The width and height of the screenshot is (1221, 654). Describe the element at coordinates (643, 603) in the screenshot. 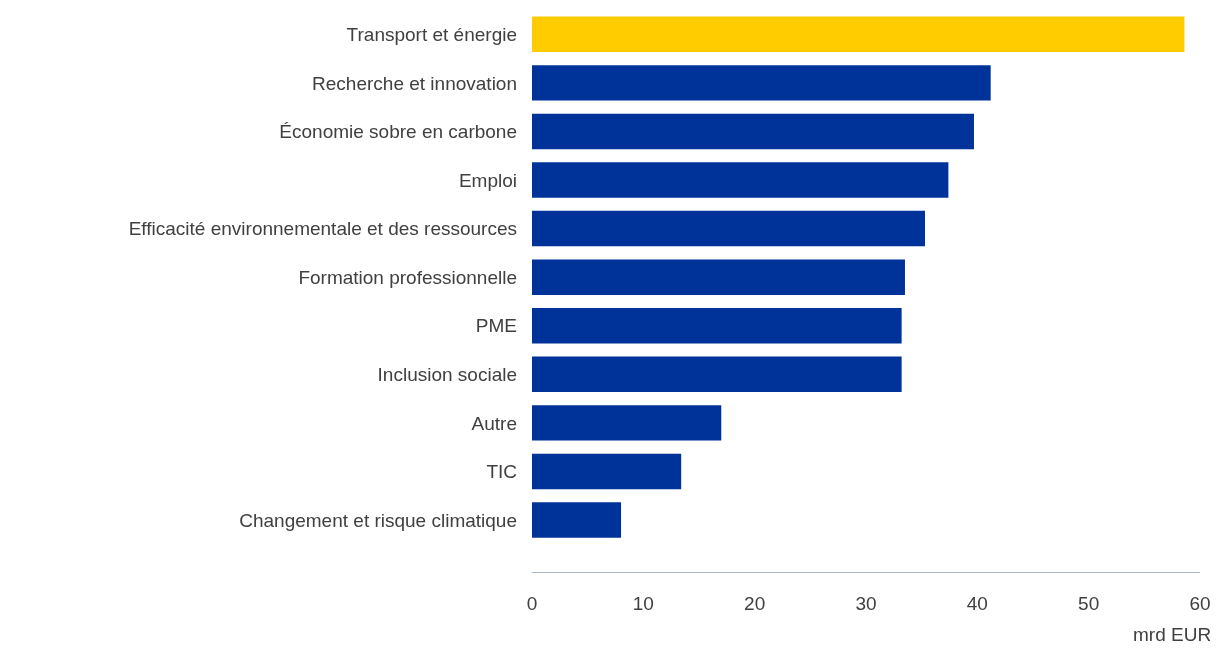

I see `x-tick-label: 10` at that location.